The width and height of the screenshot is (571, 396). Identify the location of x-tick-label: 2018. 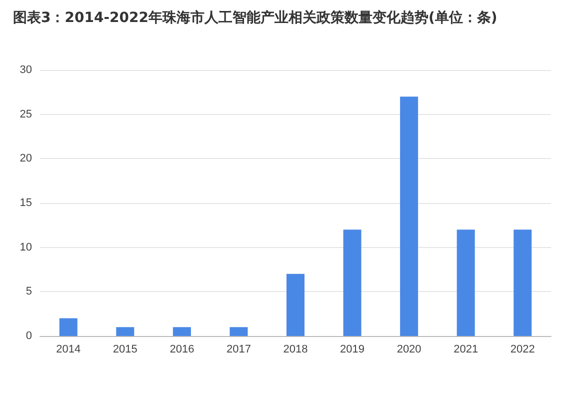
(295, 350).